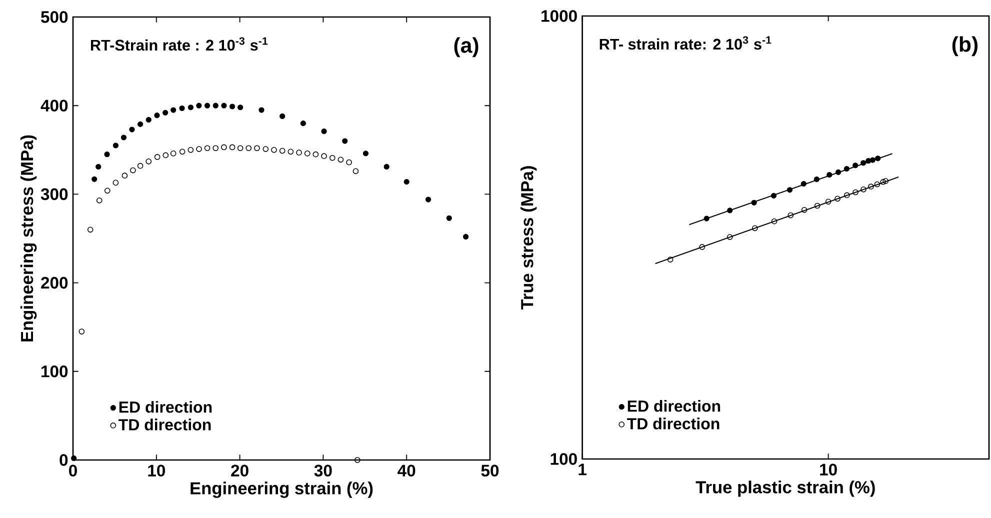 The height and width of the screenshot is (518, 991). I want to click on y-tick-label: 400, so click(54, 106).